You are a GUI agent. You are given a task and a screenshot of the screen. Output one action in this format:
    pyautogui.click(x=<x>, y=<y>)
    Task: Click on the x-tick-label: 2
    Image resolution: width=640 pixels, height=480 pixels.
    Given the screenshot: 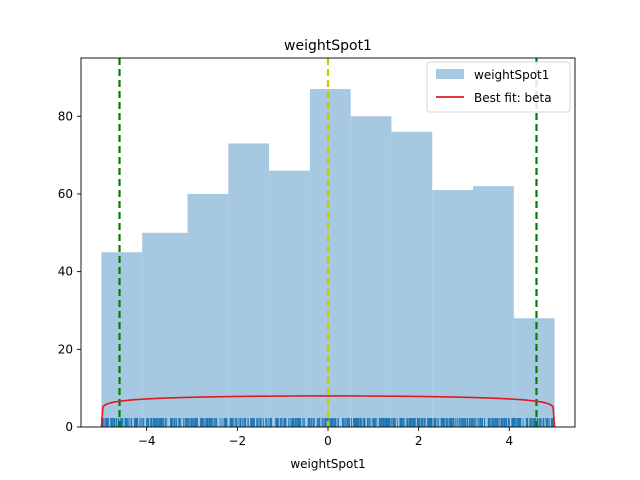 What is the action you would take?
    pyautogui.click(x=419, y=441)
    